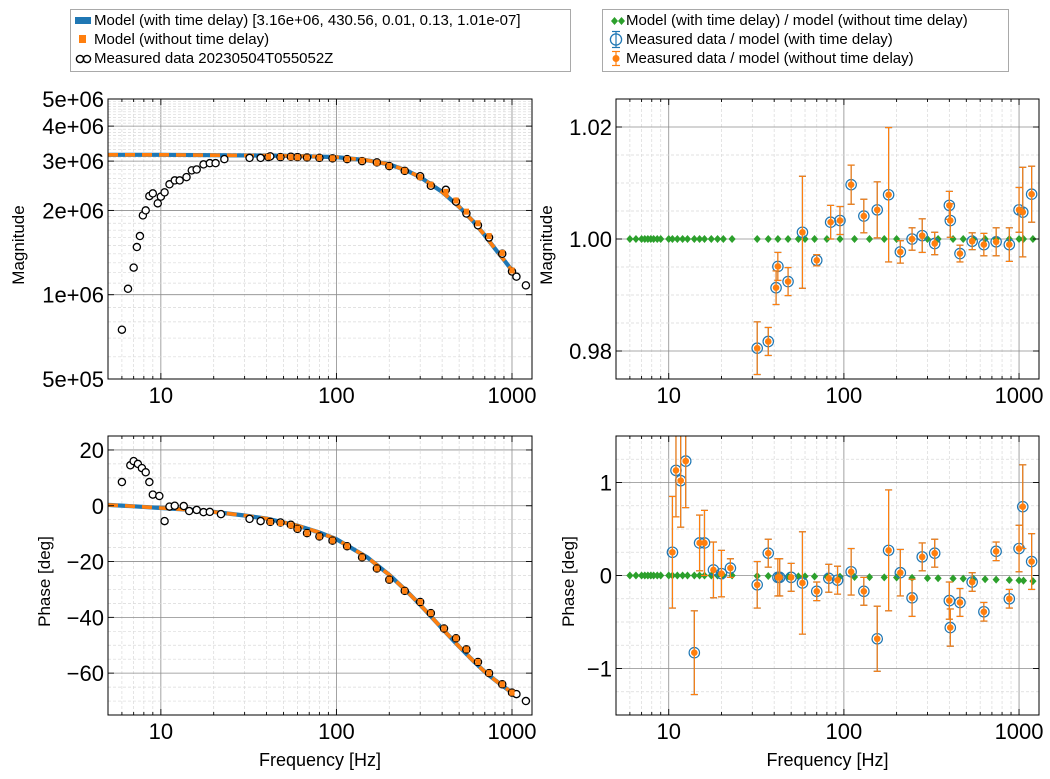  I want to click on y-tick-label: 1.02, so click(590, 127).